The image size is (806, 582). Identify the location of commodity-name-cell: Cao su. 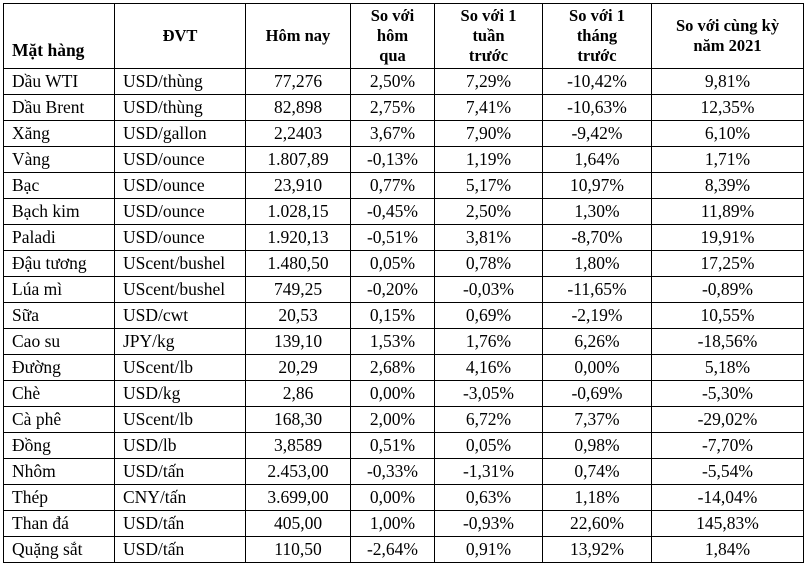
(59, 341).